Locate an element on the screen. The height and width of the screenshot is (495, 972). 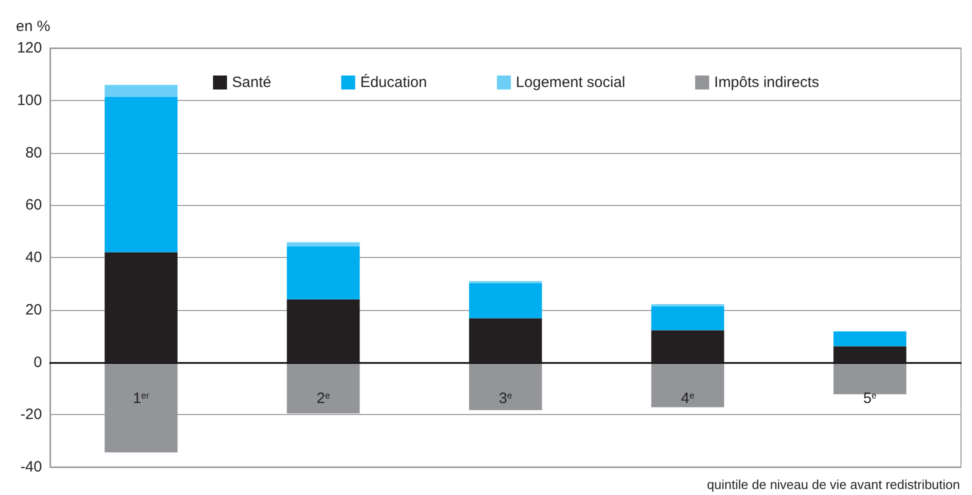
legend-label: Santé is located at coordinates (252, 82).